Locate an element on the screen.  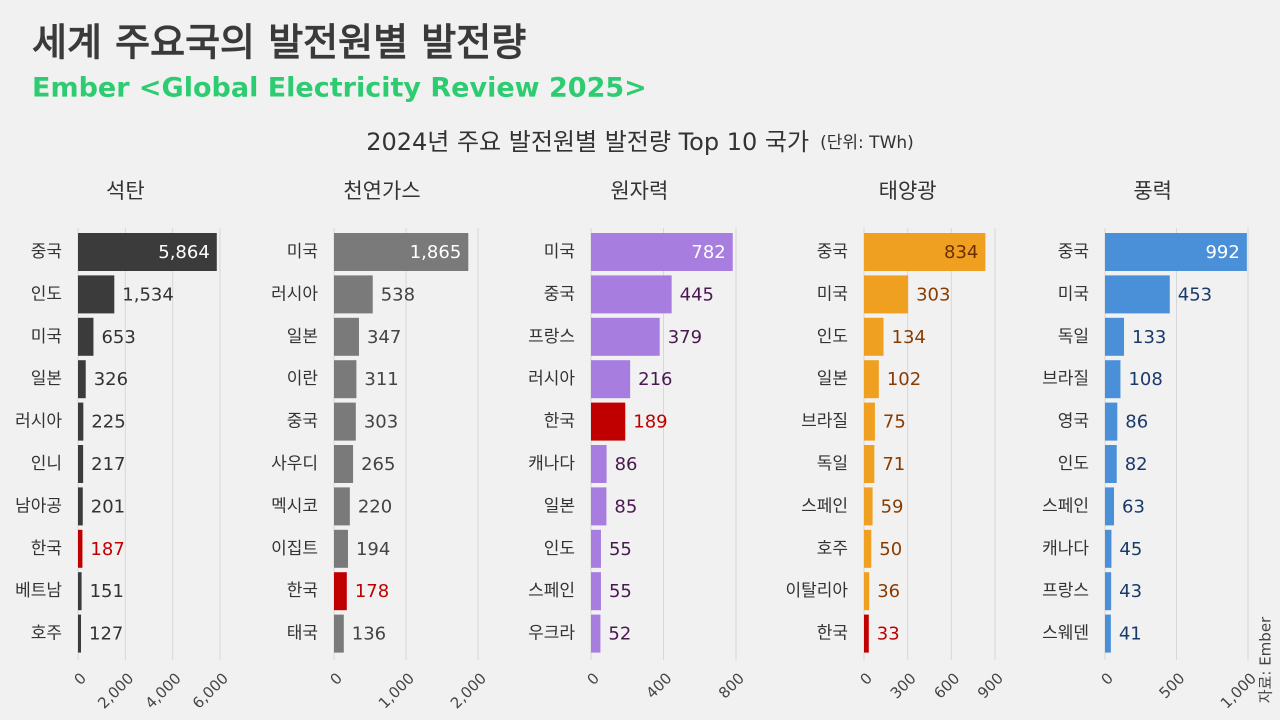
value-label: 1,865 is located at coordinates (436, 252).